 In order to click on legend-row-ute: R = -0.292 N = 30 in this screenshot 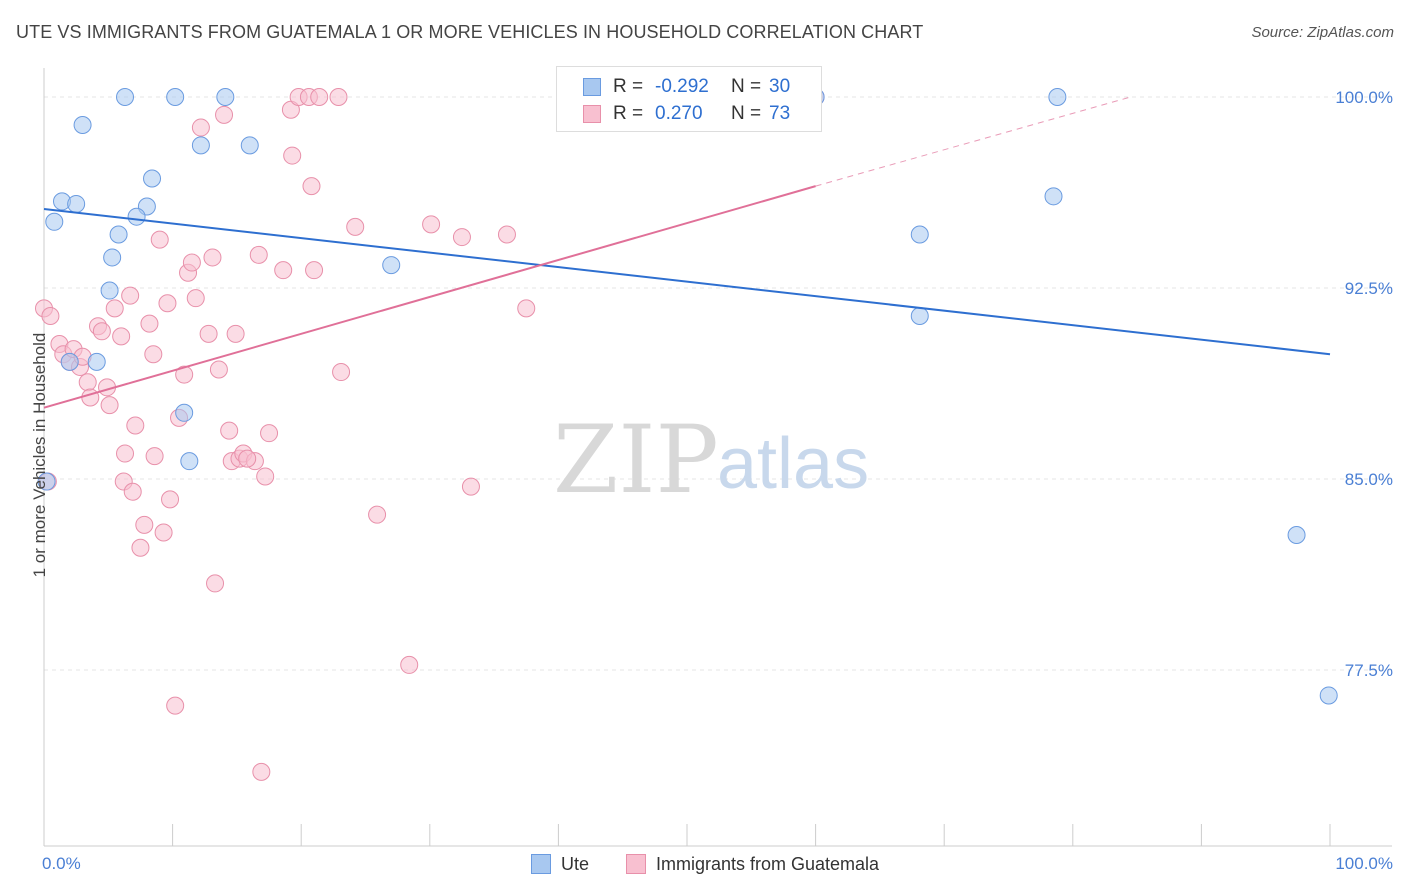, I will do `click(686, 87)`.